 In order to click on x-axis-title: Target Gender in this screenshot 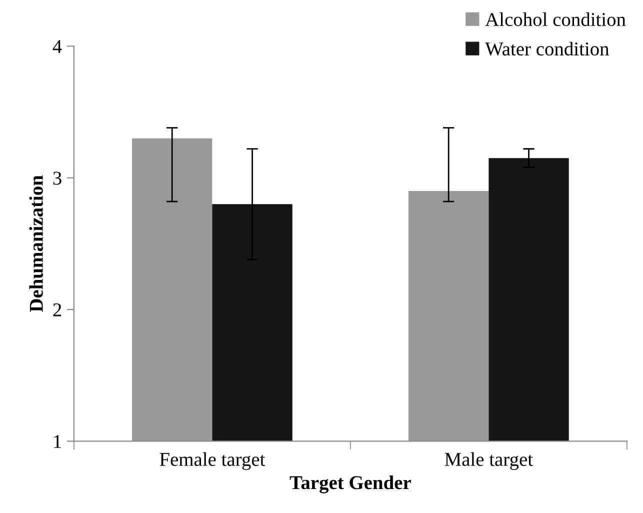, I will do `click(350, 485)`.